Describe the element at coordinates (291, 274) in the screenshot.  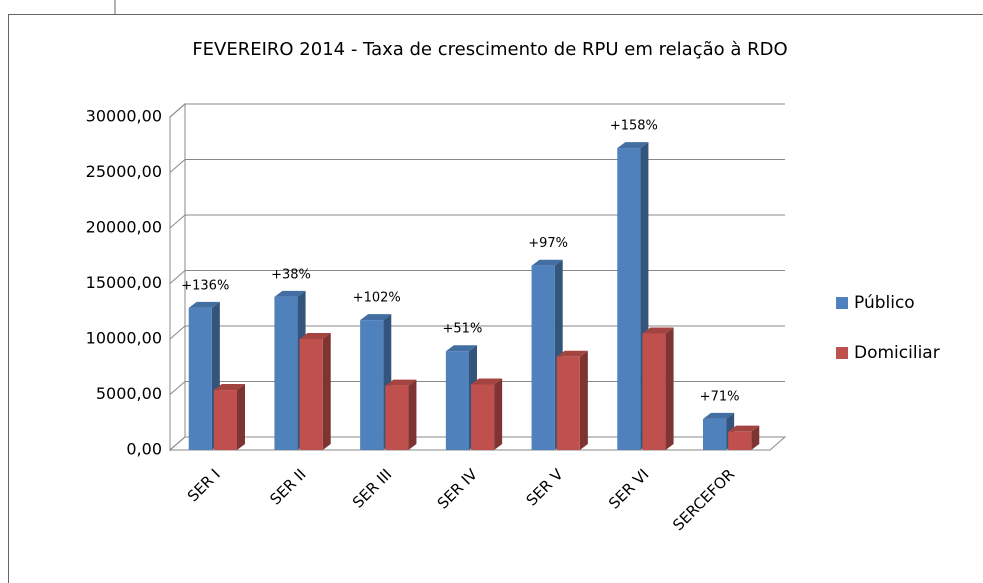
I see `growth-label: +38%` at that location.